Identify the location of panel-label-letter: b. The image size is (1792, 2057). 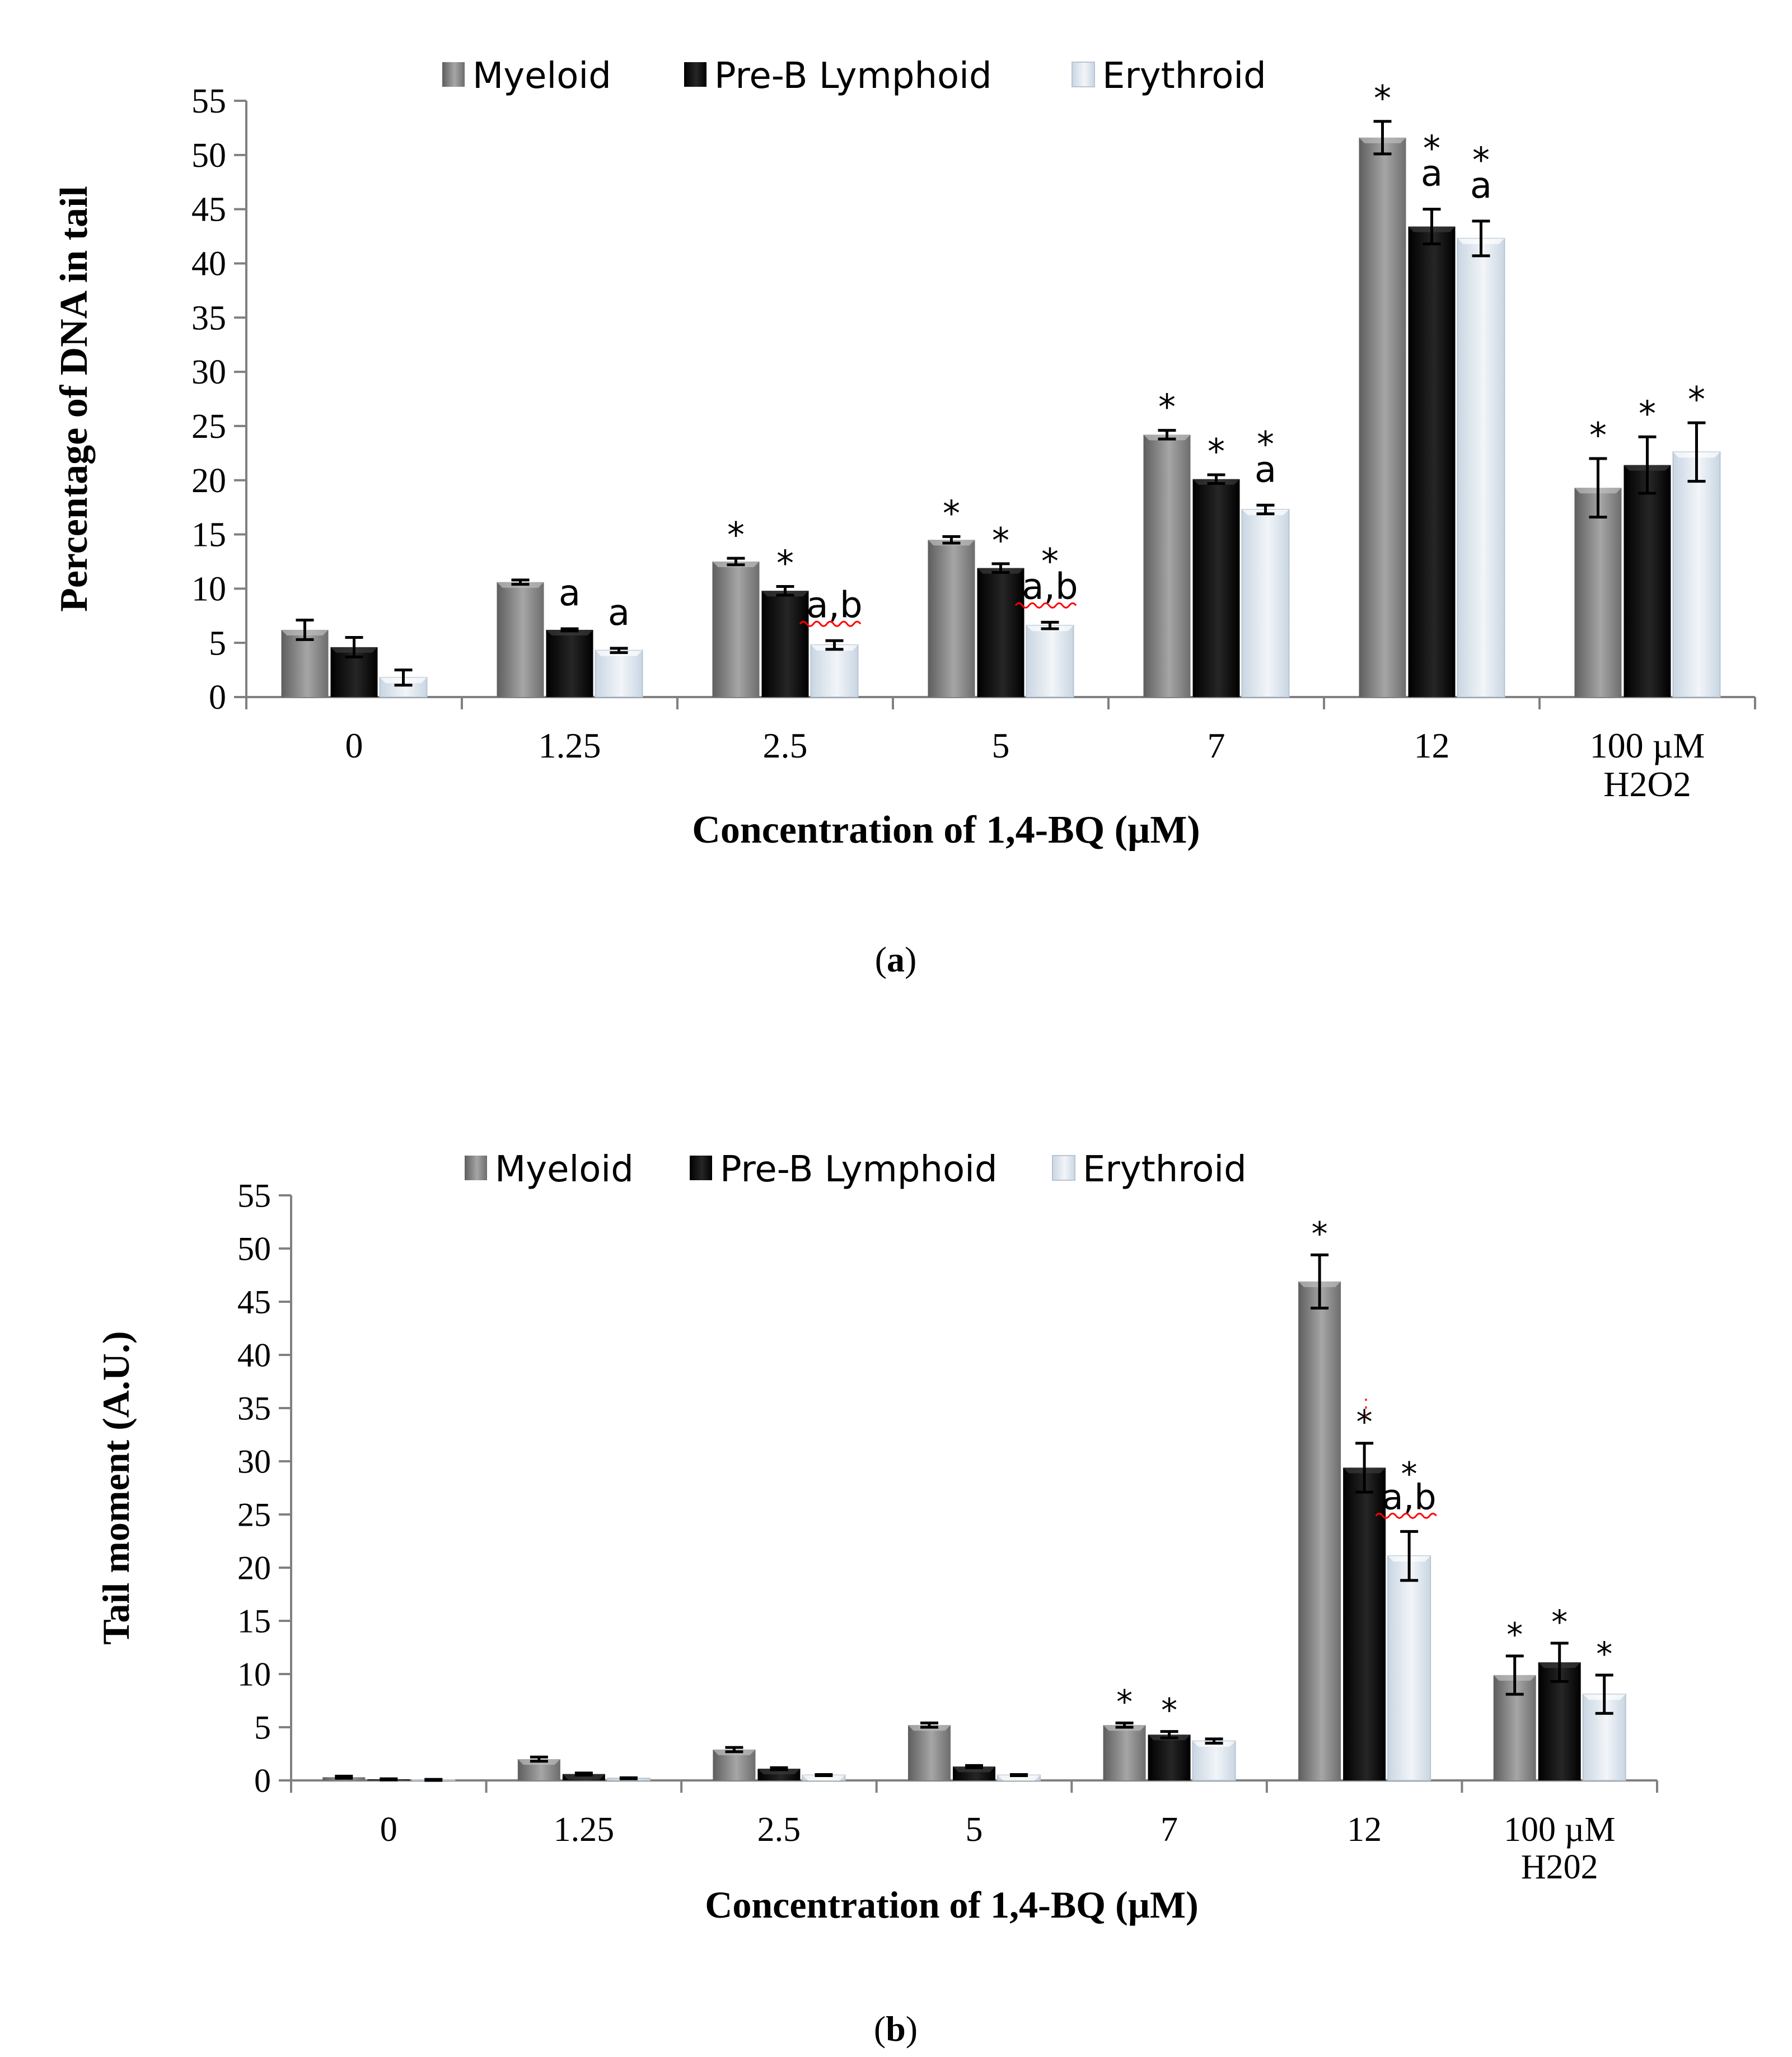
(896, 2029).